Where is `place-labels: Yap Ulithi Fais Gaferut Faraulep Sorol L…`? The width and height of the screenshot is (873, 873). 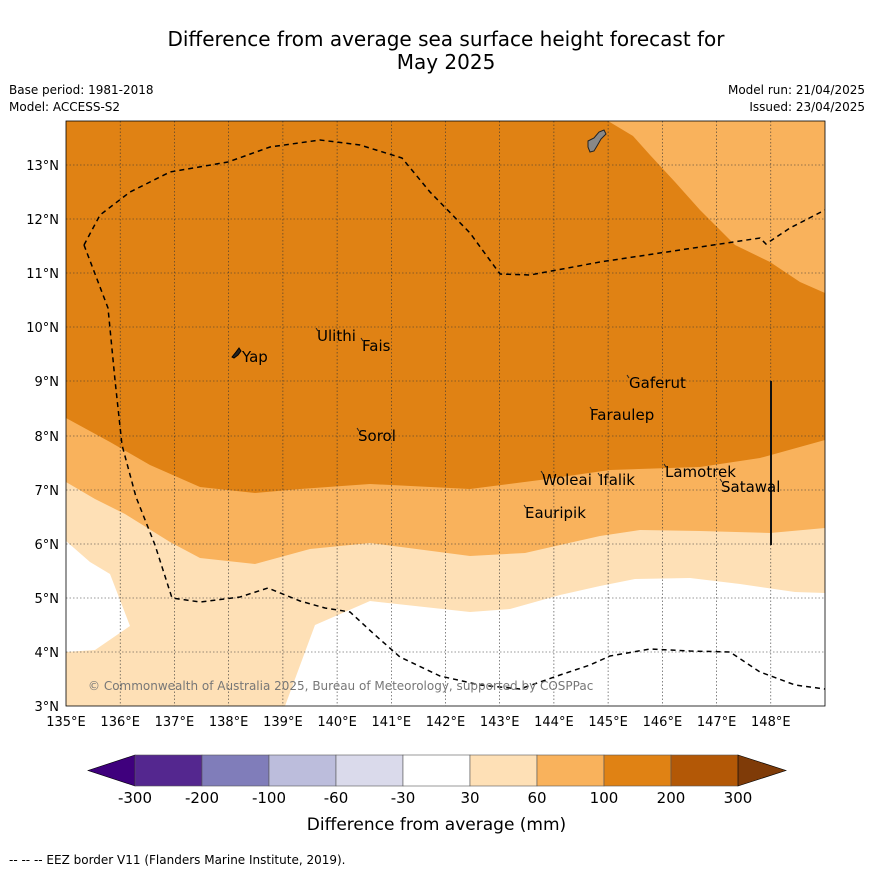 place-labels: Yap Ulithi Fais Gaferut Faraulep Sorol L… is located at coordinates (510, 424).